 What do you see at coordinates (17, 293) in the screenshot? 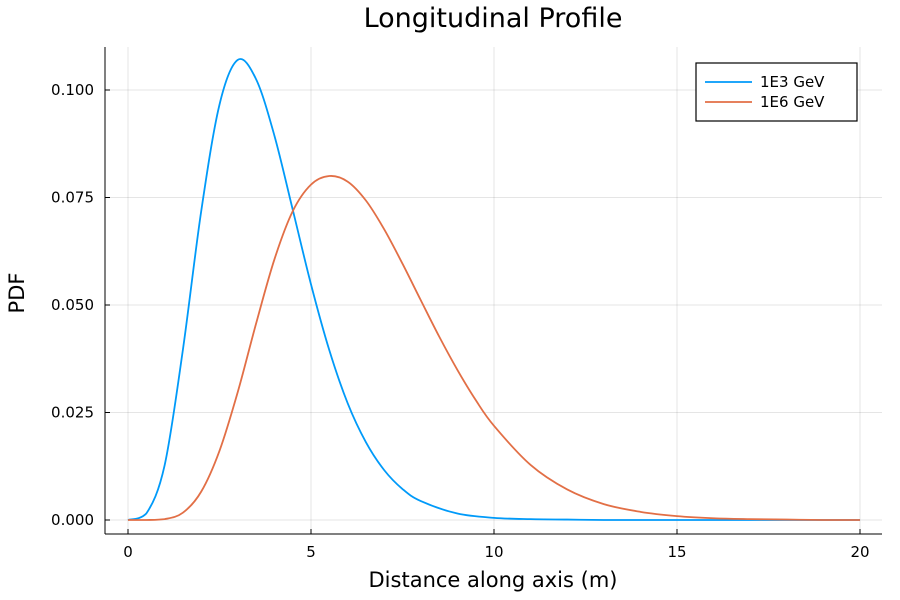
I see `y-axis-title: PDF` at bounding box center [17, 293].